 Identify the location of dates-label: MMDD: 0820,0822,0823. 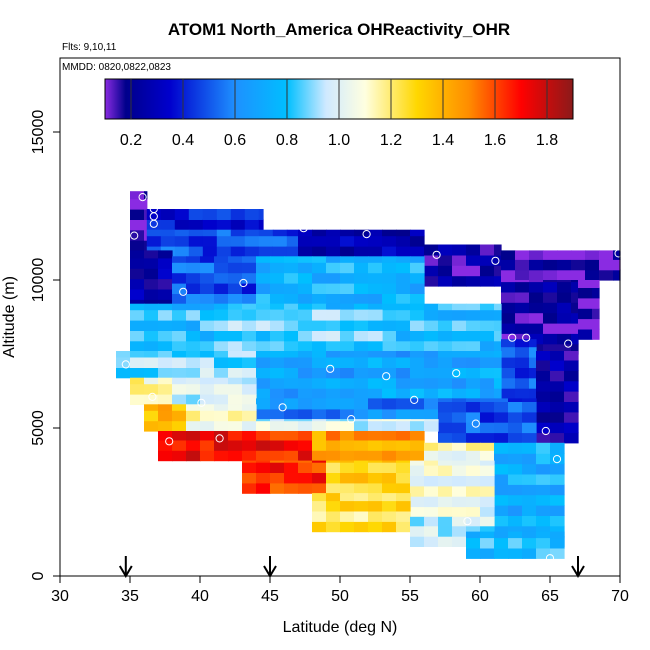
(116, 67).